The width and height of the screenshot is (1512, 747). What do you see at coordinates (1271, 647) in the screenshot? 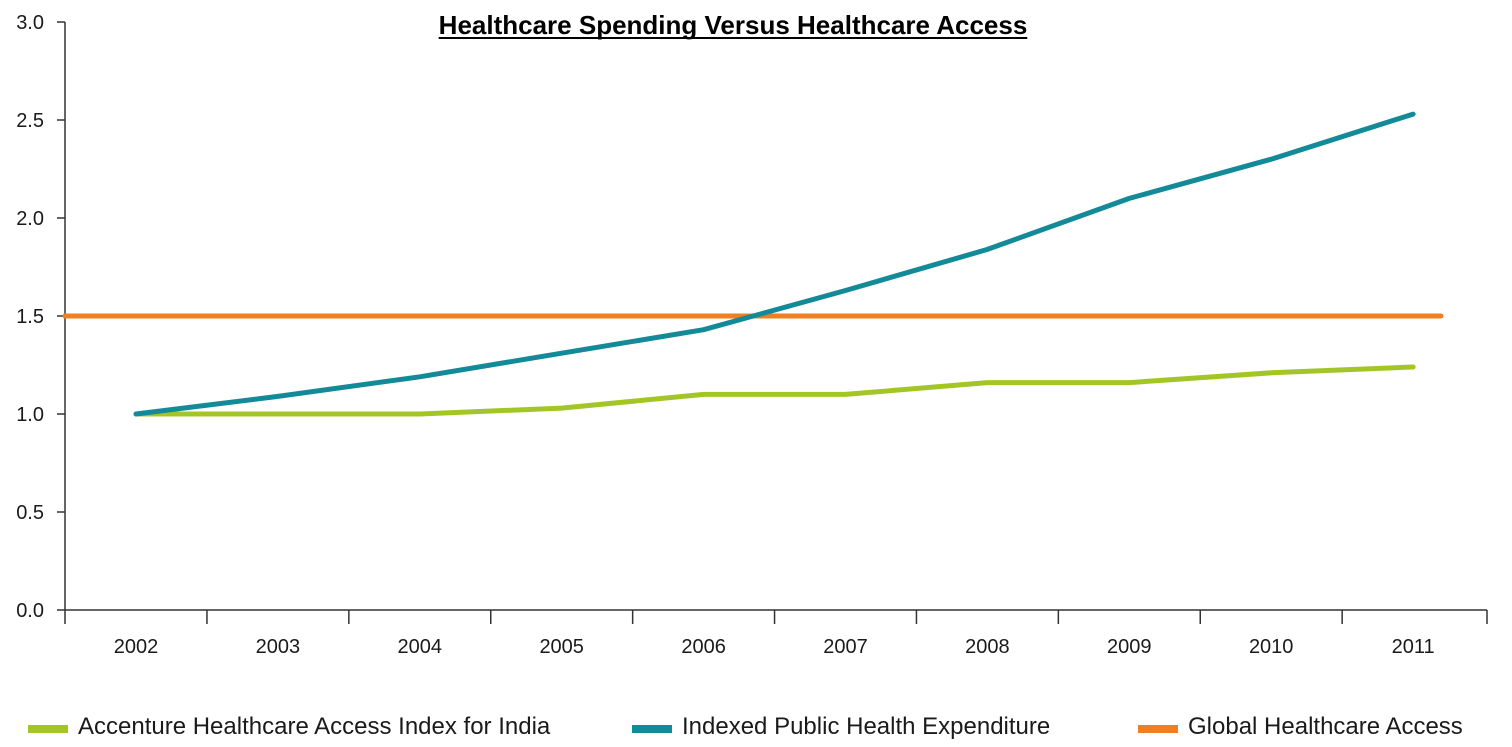
I see `x-tick-label: 2010` at bounding box center [1271, 647].